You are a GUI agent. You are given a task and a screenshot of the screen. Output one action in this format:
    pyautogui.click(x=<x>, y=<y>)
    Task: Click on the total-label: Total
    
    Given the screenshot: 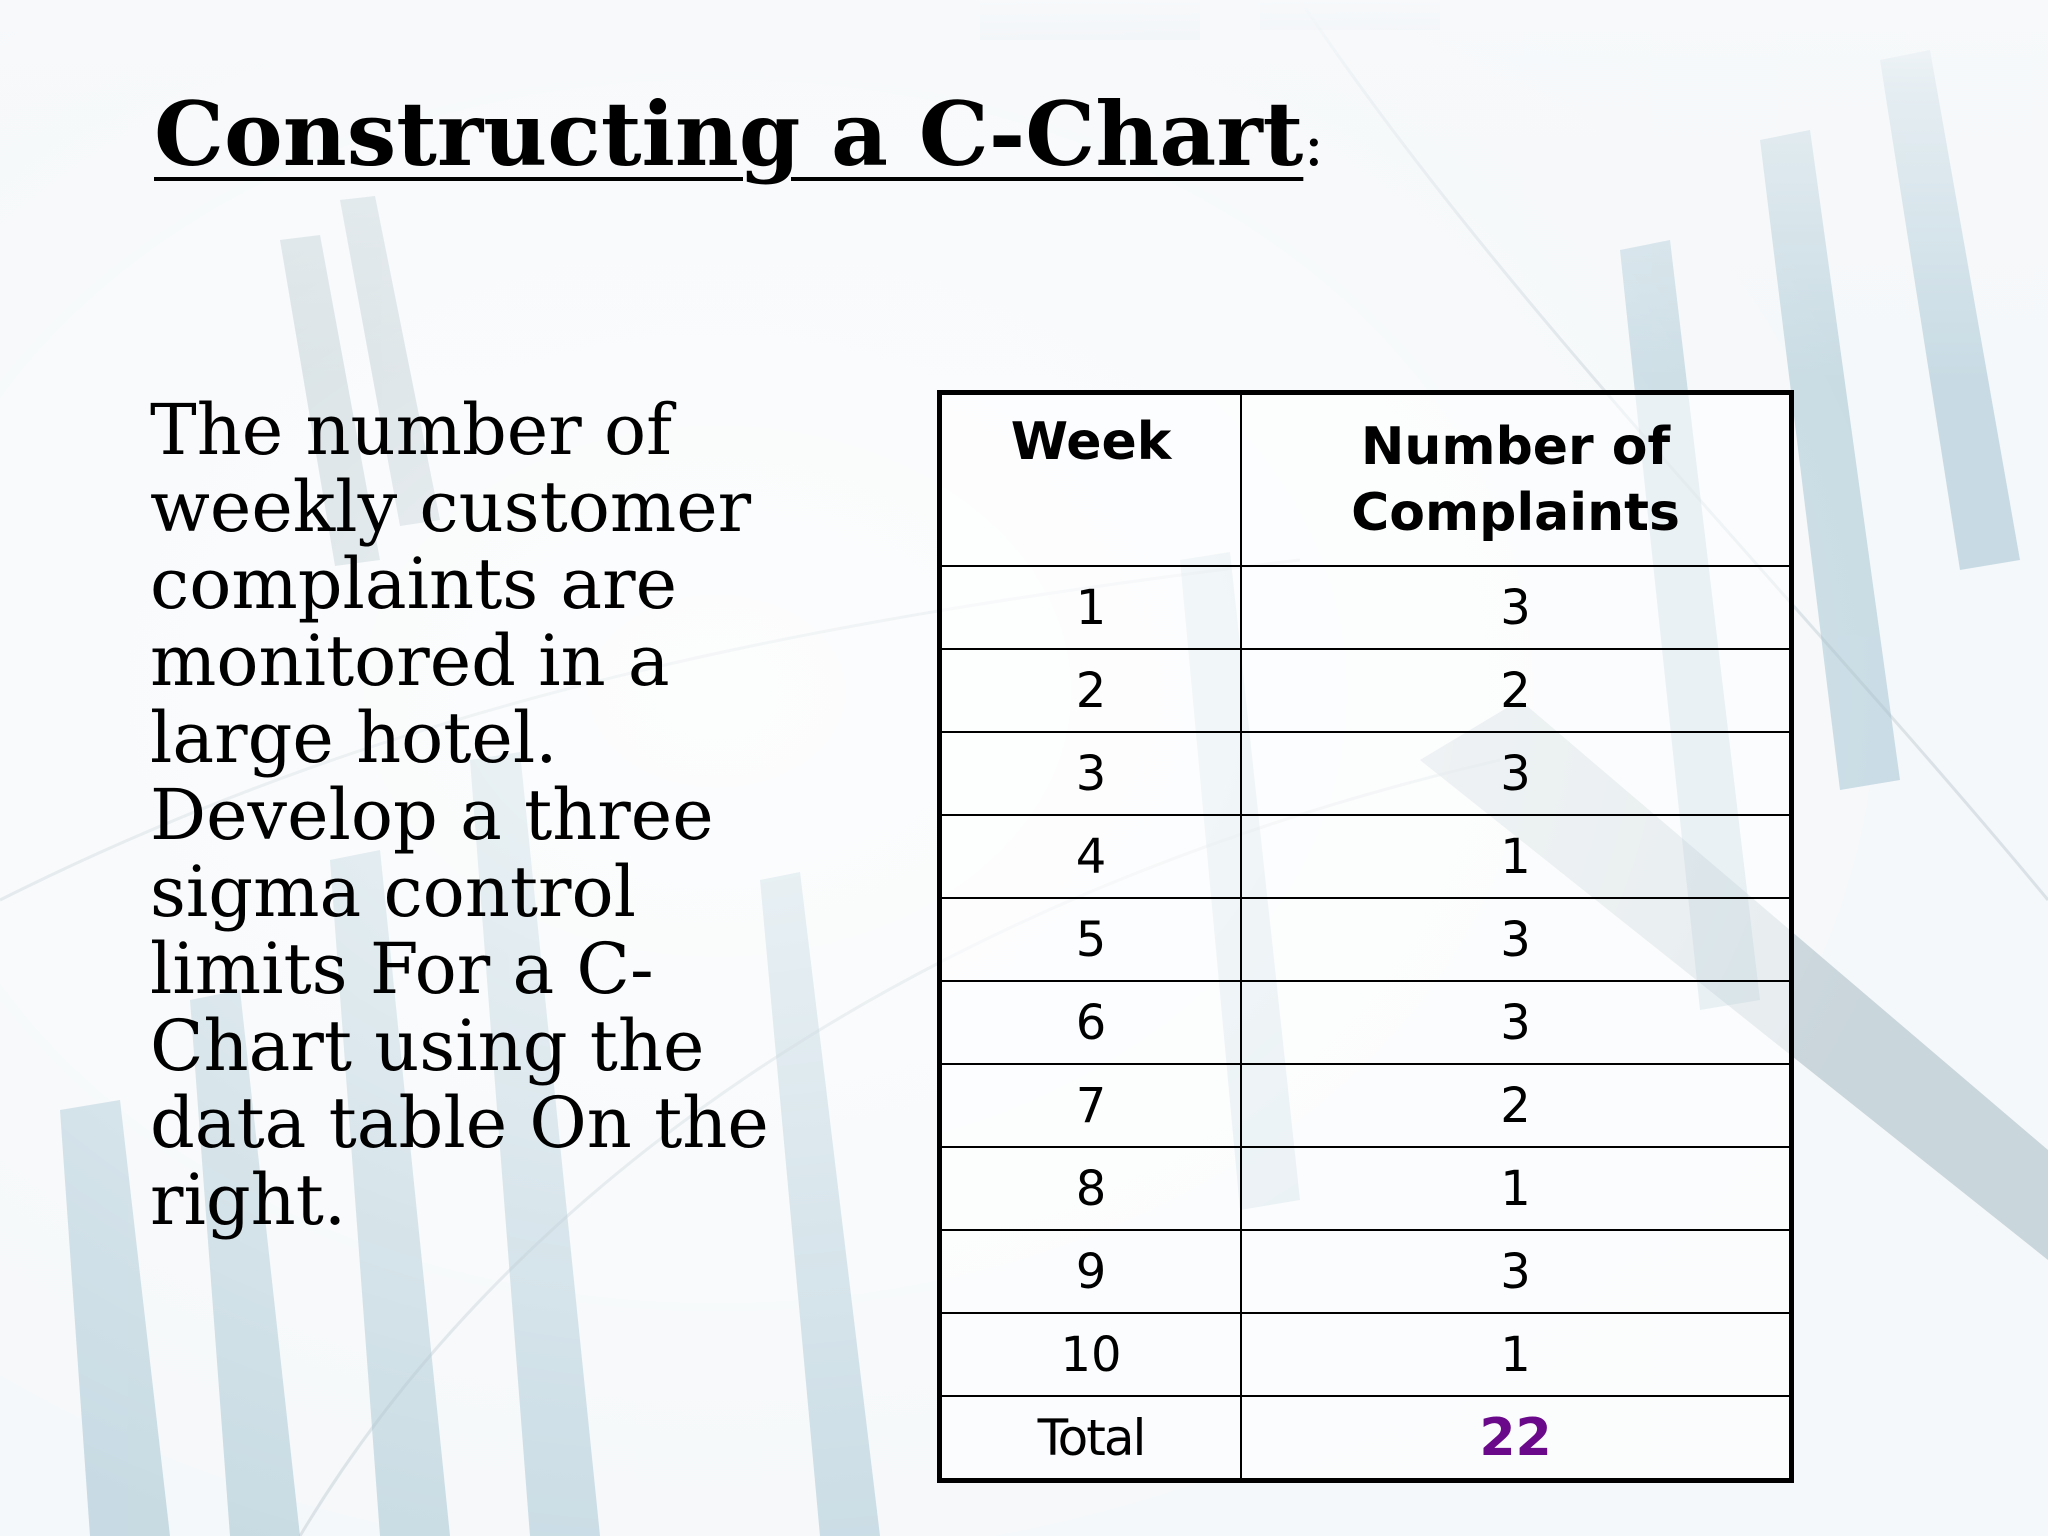 What is the action you would take?
    pyautogui.click(x=1090, y=1438)
    